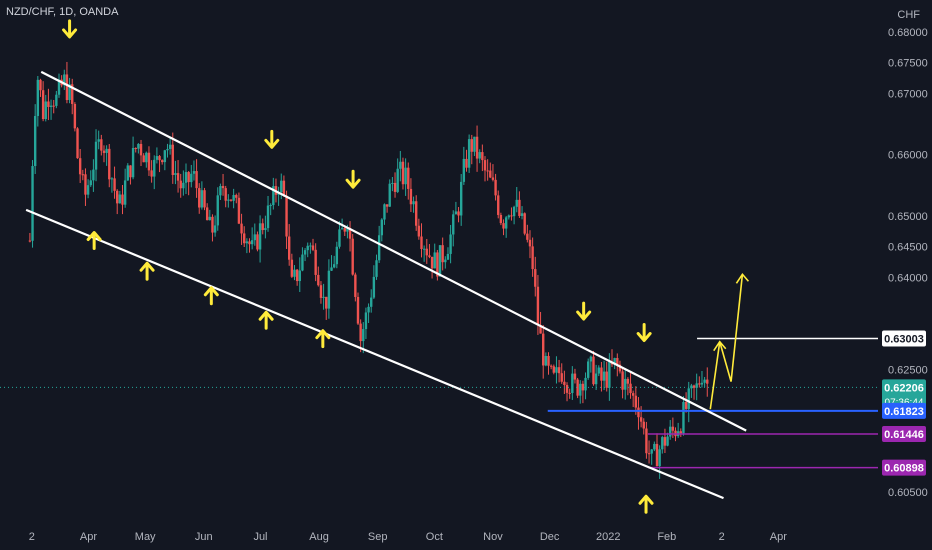 The height and width of the screenshot is (550, 932). Describe the element at coordinates (608, 537) in the screenshot. I see `x-tick-label: 2022` at that location.